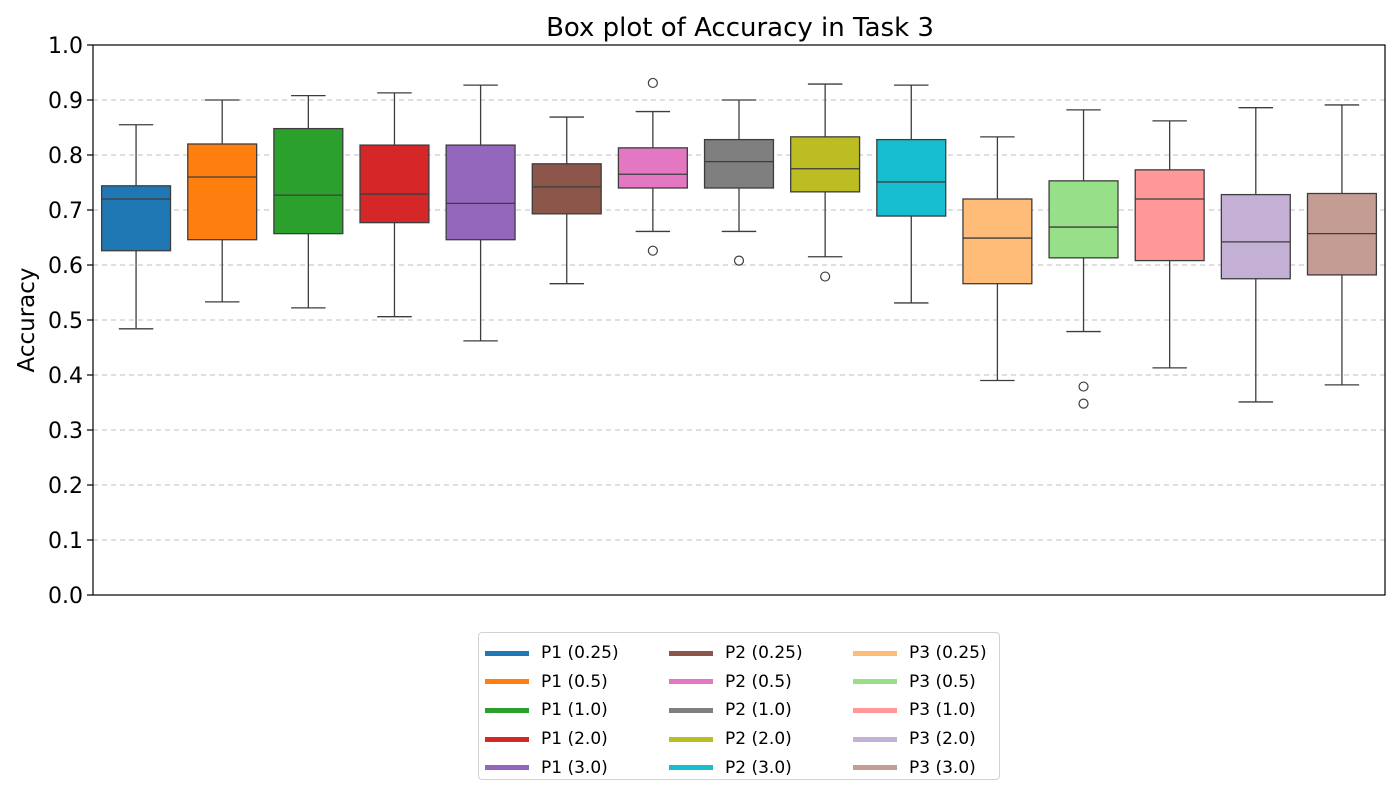 The height and width of the screenshot is (800, 1400). I want to click on legend-item: P1 (3.0), so click(577, 767).